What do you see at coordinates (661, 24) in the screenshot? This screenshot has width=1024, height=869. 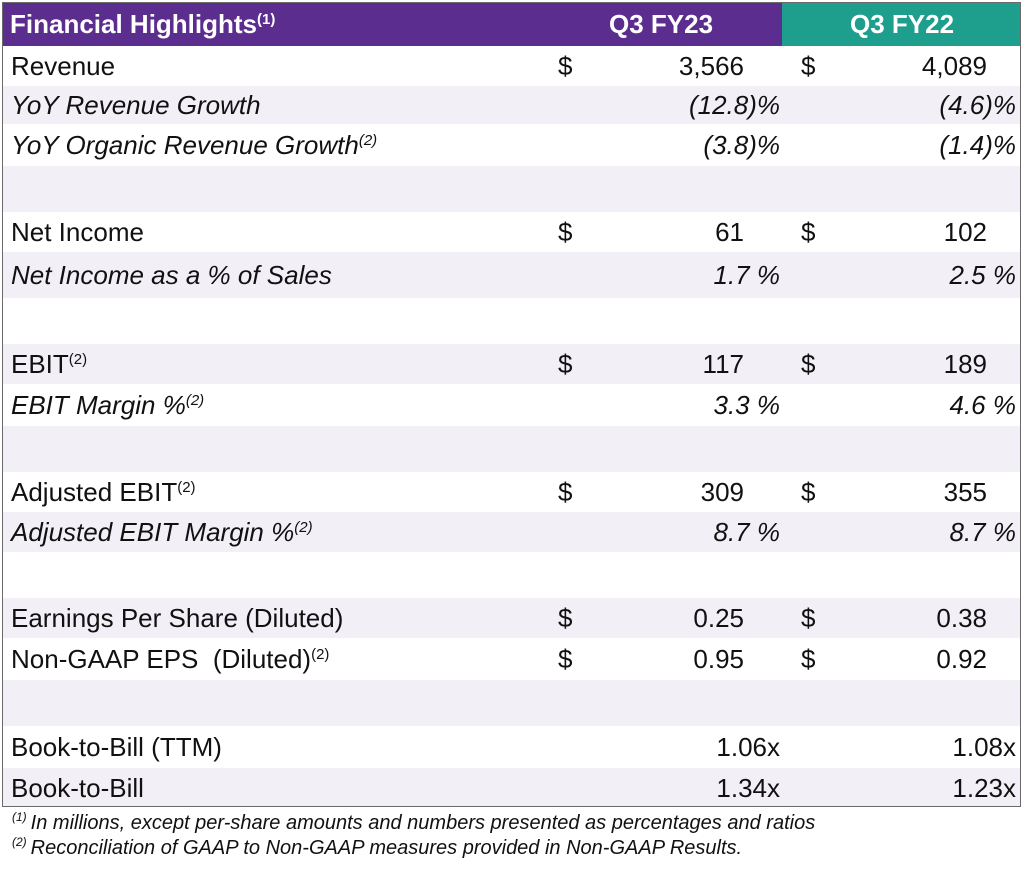 I see `column-header-q3-fy23: Q3 FY23` at bounding box center [661, 24].